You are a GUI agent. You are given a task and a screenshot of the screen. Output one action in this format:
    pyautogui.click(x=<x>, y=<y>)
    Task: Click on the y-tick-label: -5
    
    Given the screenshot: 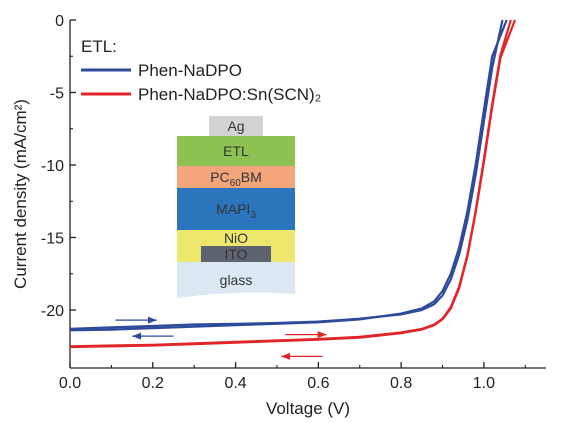 What is the action you would take?
    pyautogui.click(x=57, y=94)
    